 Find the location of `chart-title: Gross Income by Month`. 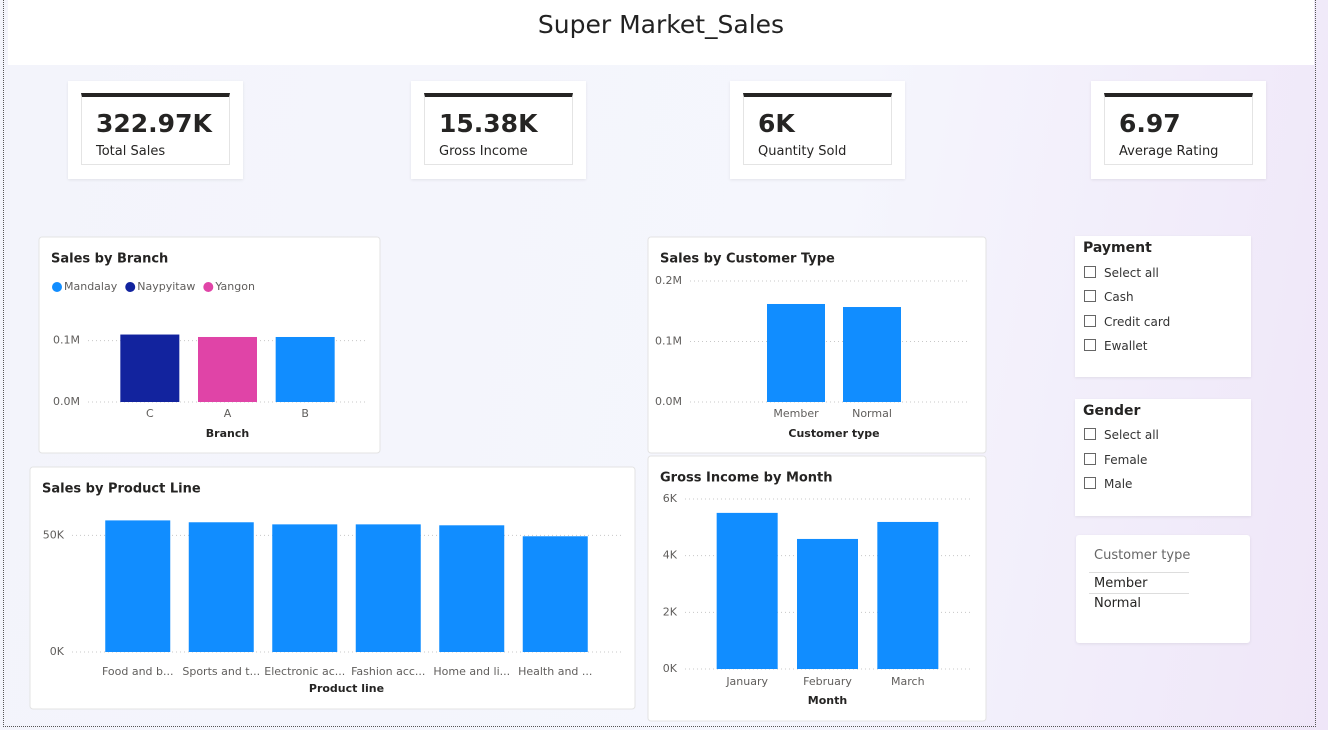

chart-title: Gross Income by Month is located at coordinates (746, 478).